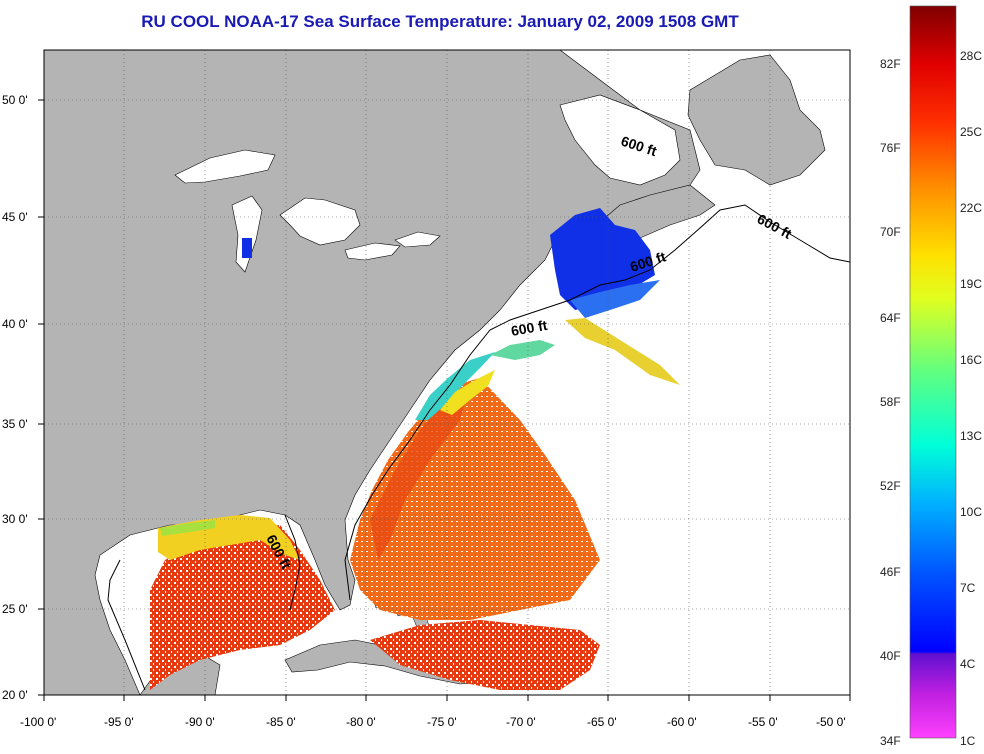 The width and height of the screenshot is (984, 754). I want to click on lat-label: 40 0', so click(15, 324).